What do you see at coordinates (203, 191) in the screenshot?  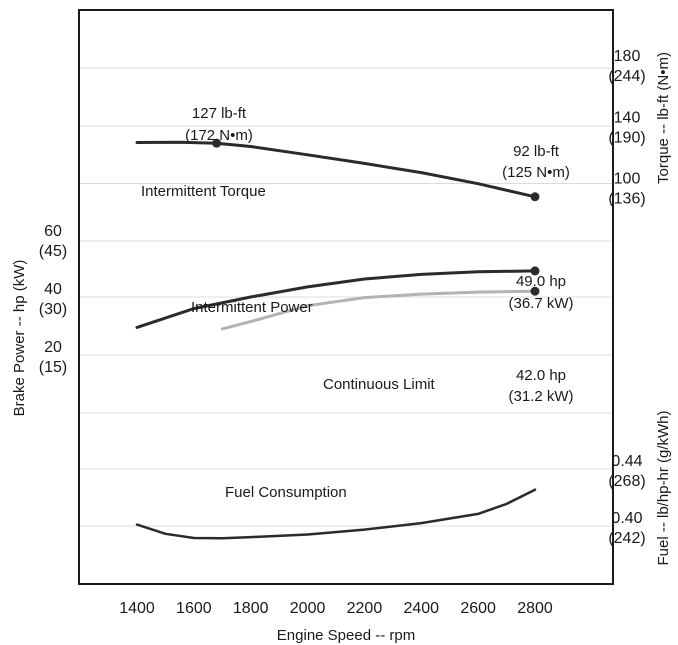 I see `series-label: Intermittent Torque` at bounding box center [203, 191].